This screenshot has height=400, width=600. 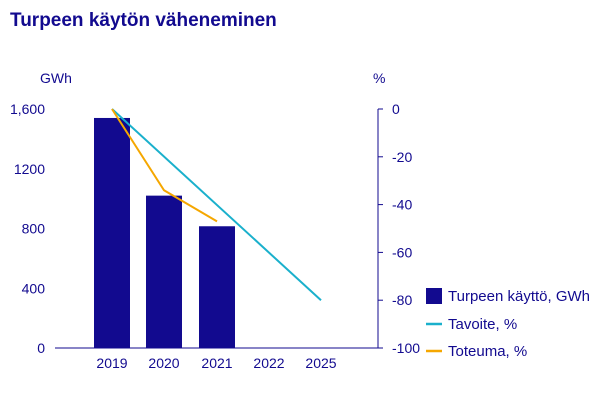 What do you see at coordinates (402, 157) in the screenshot?
I see `right-tick-label: -20` at bounding box center [402, 157].